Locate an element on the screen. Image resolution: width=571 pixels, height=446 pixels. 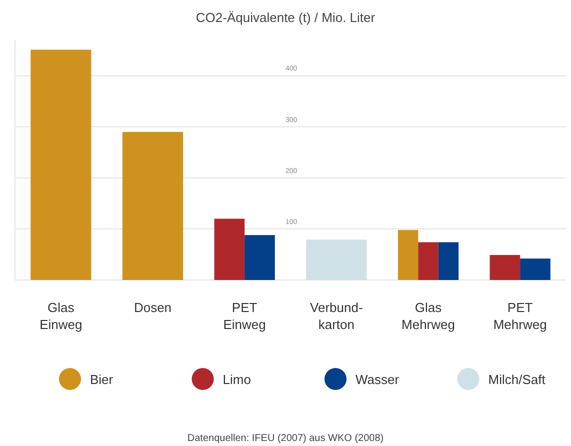
legend-label: Limo is located at coordinates (236, 379).